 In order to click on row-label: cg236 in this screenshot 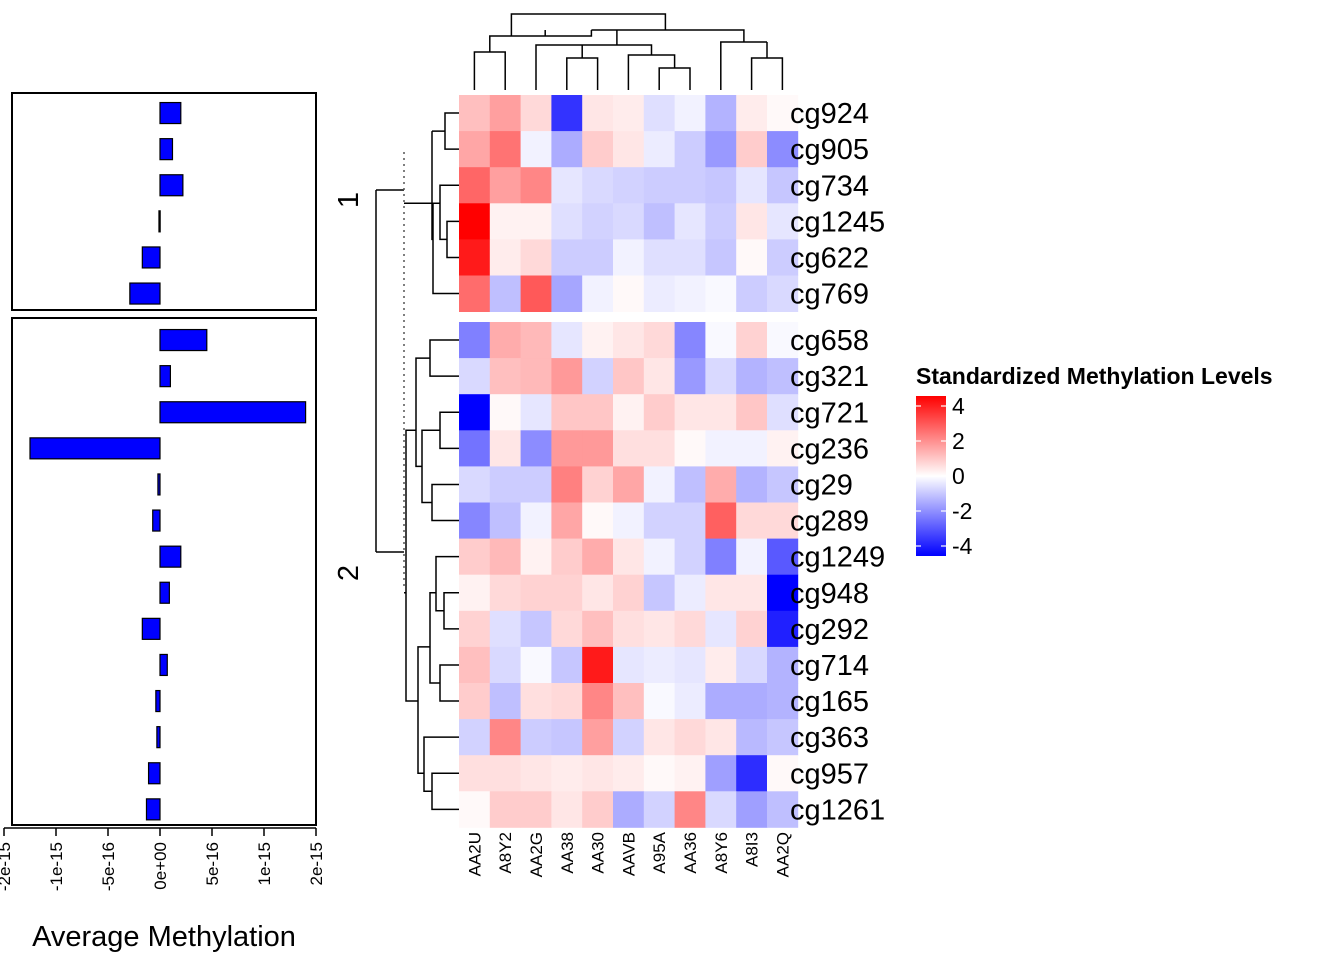, I will do `click(829, 449)`.